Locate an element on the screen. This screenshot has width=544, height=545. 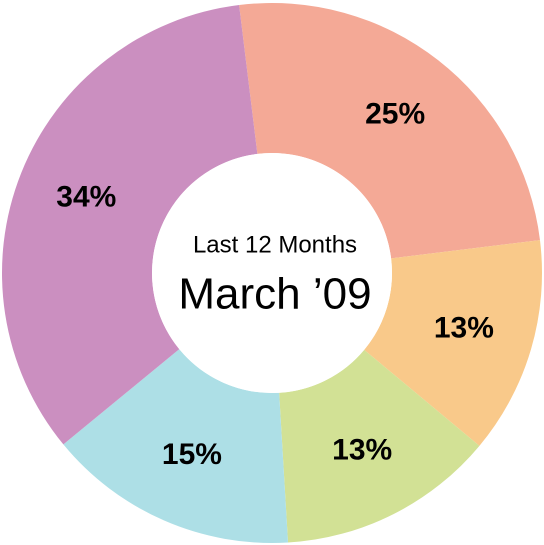
value-label: 25% is located at coordinates (395, 113).